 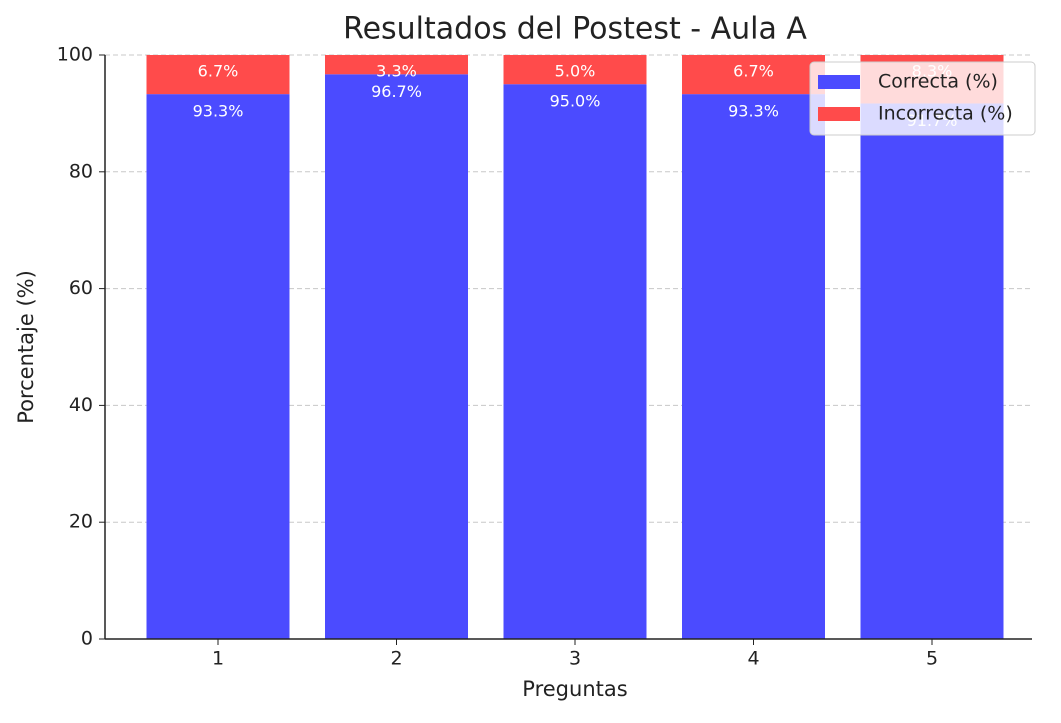 What do you see at coordinates (932, 659) in the screenshot?
I see `x-tick-label: 5` at bounding box center [932, 659].